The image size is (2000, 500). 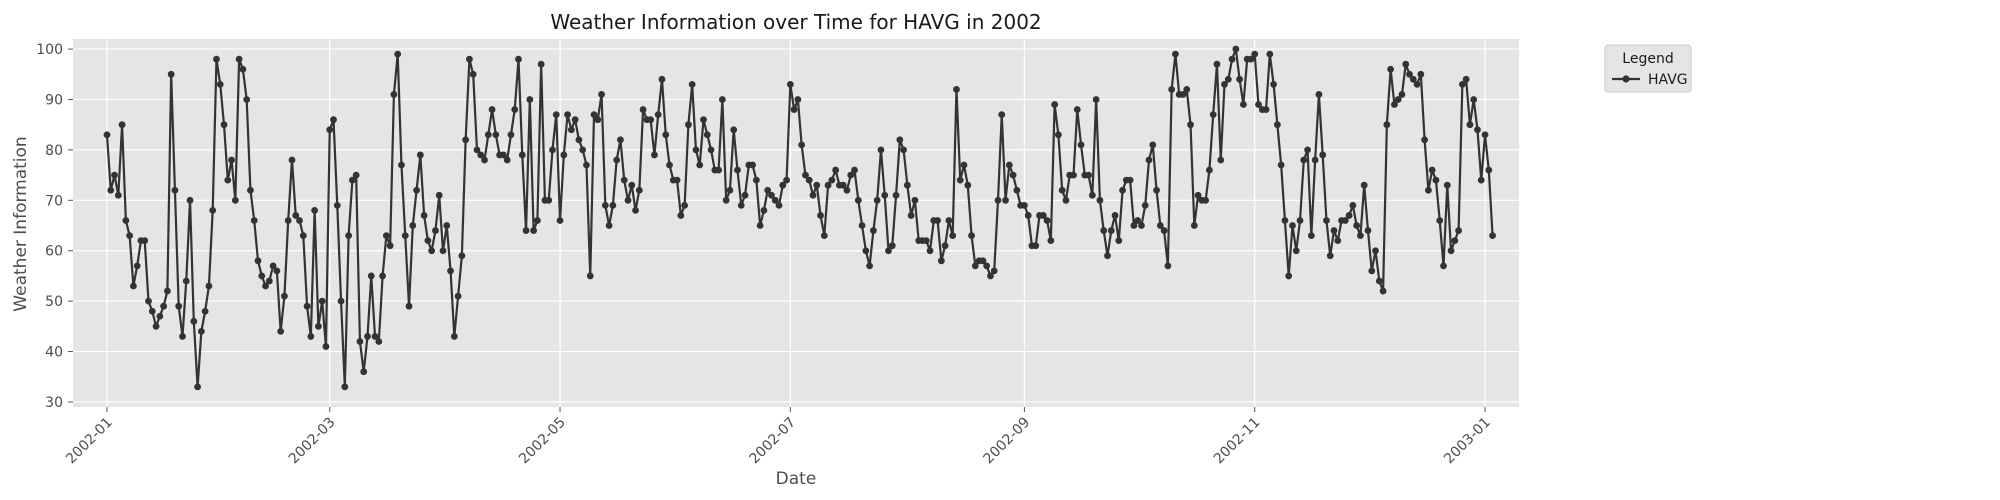 I want to click on y-tick-label: 40, so click(x=54, y=353).